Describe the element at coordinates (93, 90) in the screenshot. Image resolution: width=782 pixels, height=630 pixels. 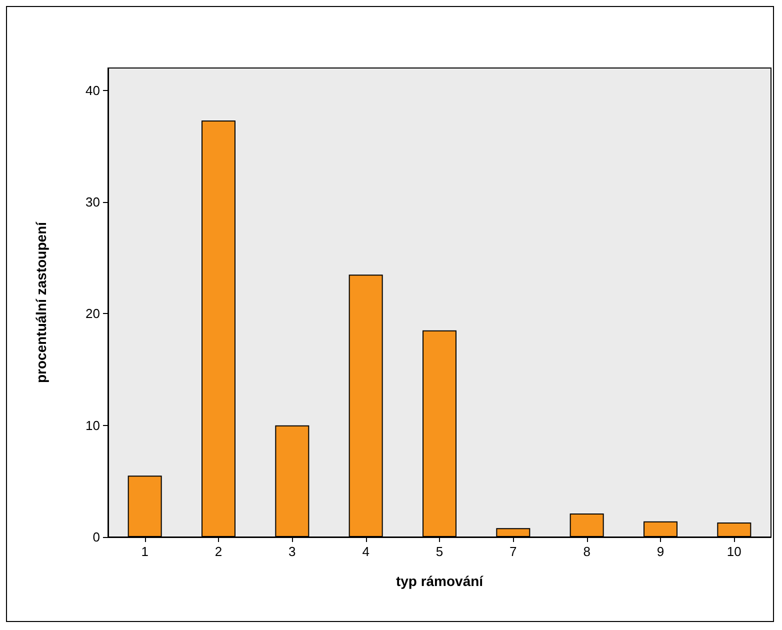
I see `y-tick-label: 40` at that location.